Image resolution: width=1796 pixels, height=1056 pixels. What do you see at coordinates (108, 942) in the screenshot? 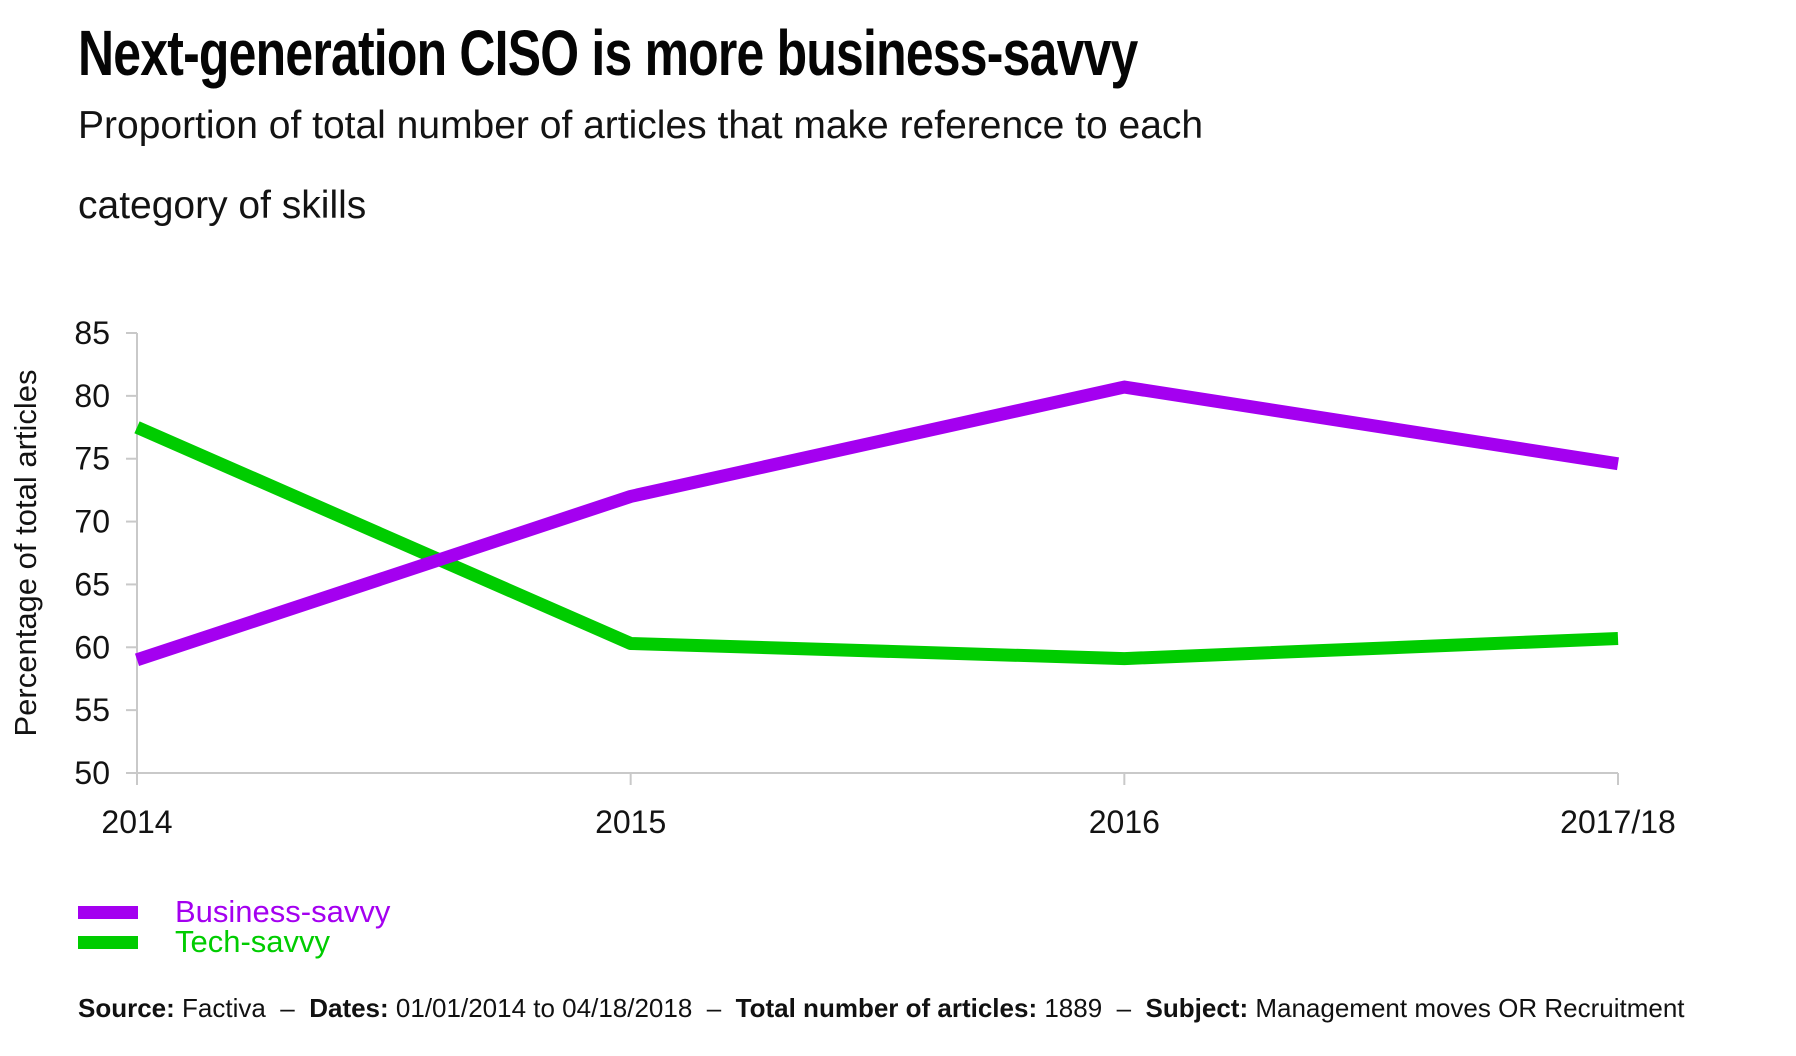
I see `legend-swatch-tech-savvy` at bounding box center [108, 942].